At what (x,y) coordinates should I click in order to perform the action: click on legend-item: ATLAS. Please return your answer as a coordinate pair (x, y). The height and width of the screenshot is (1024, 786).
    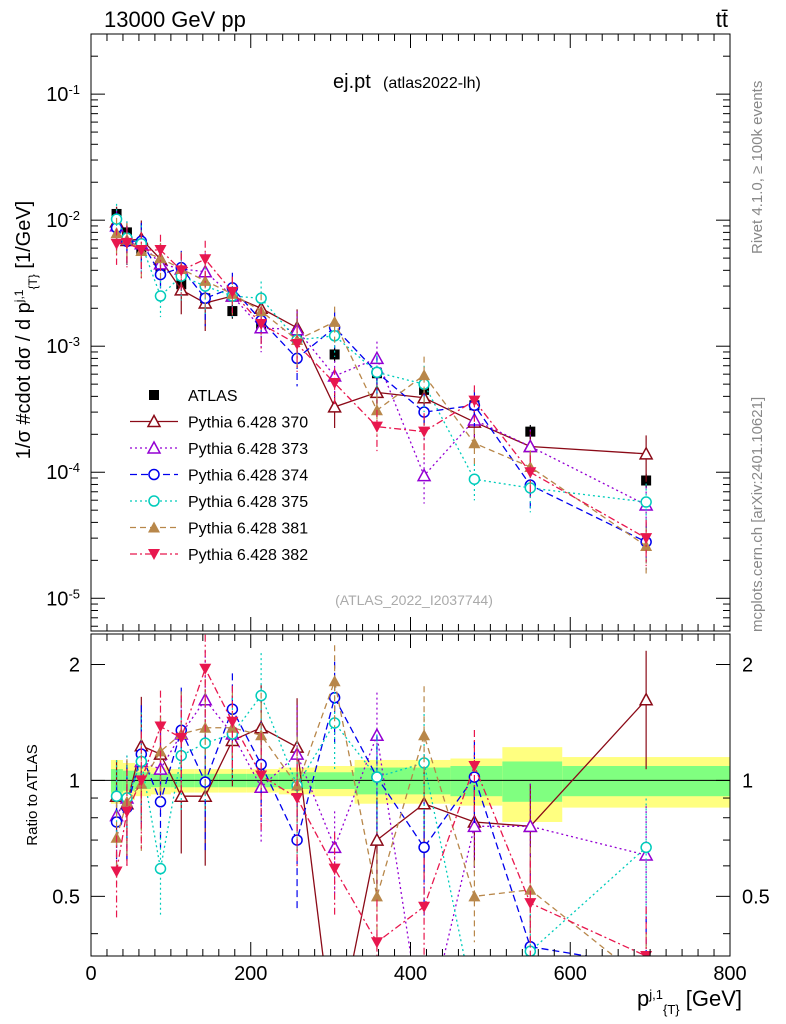
    Looking at the image, I should click on (193, 396).